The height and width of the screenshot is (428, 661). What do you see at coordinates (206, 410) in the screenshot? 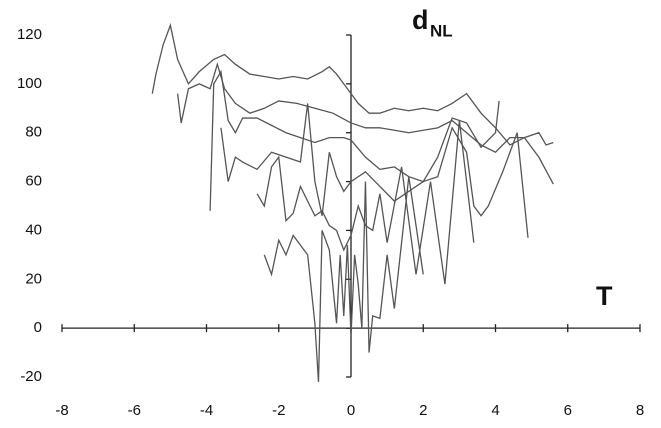
I see `x-tick-label: -4` at bounding box center [206, 410].